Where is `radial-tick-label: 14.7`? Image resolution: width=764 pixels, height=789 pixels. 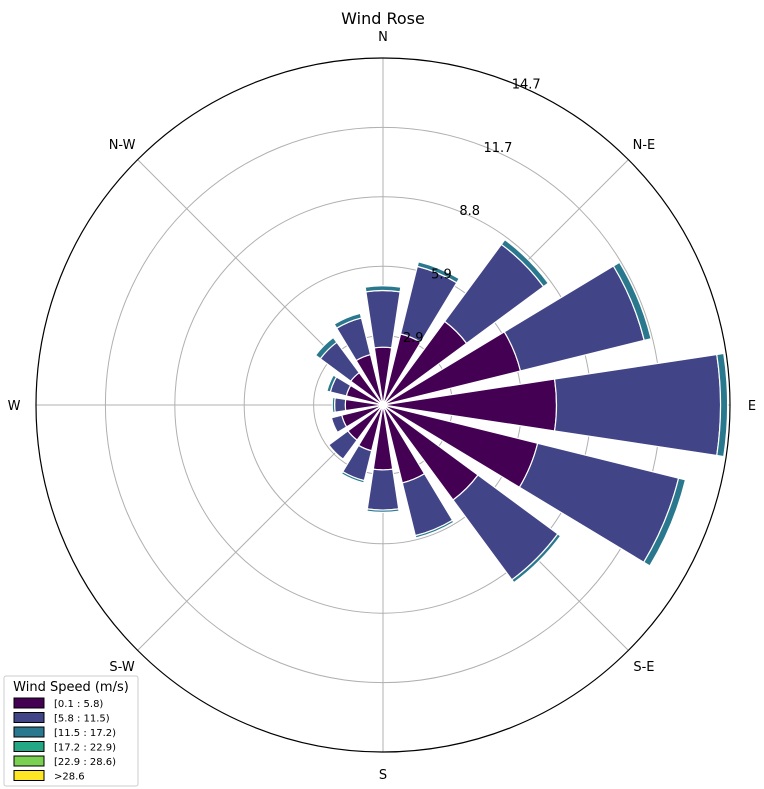
radial-tick-label: 14.7 is located at coordinates (526, 84).